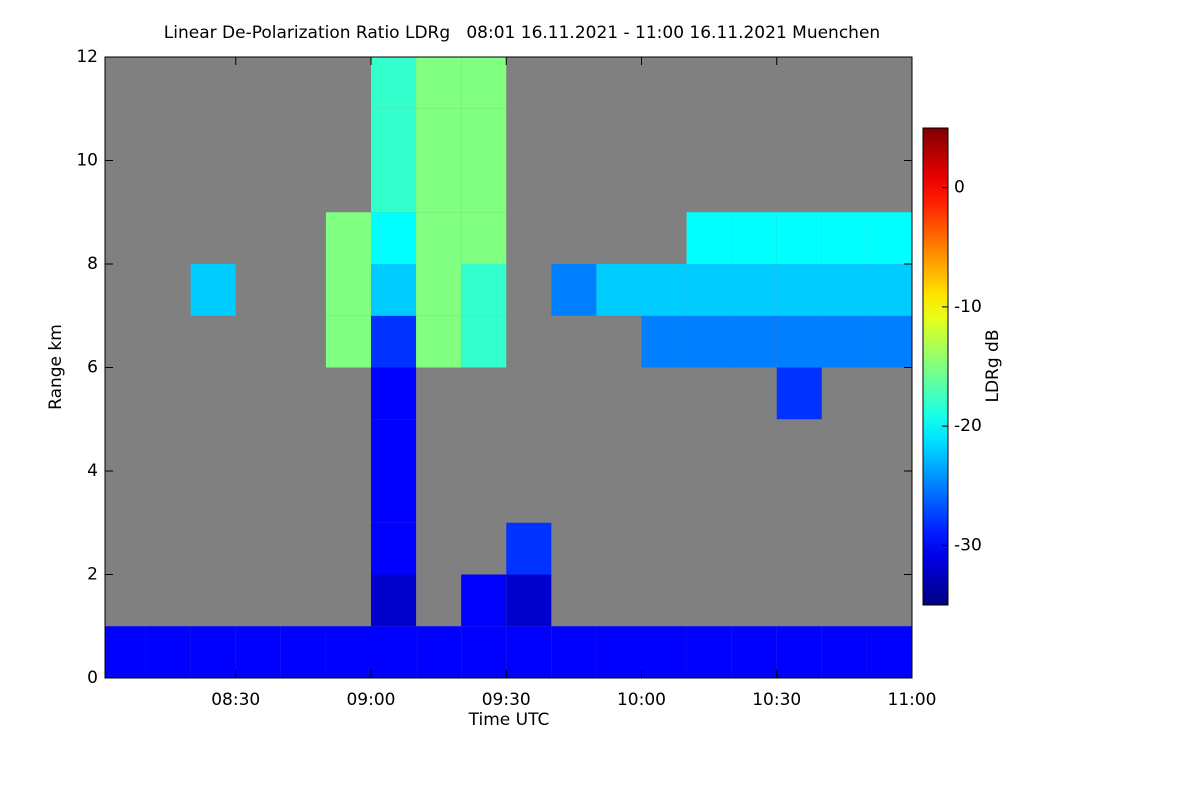 Image resolution: width=1200 pixels, height=800 pixels. Describe the element at coordinates (506, 700) in the screenshot. I see `x-tick-label: 09:30` at that location.